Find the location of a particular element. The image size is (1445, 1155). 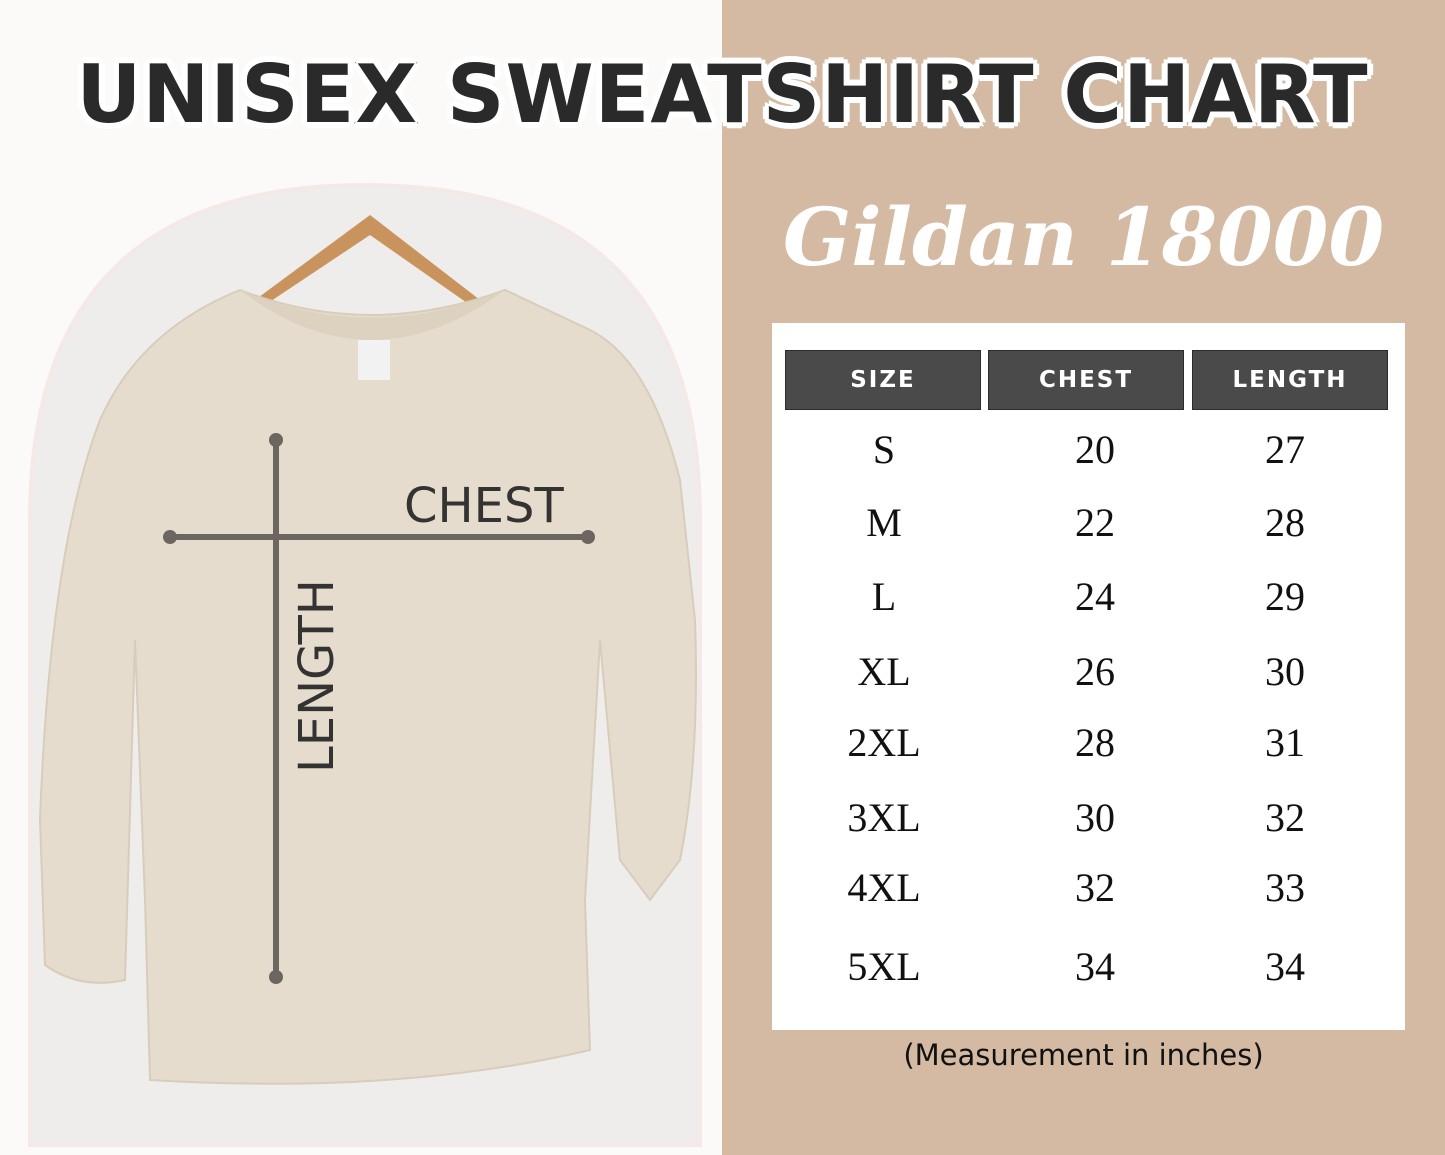

cell-size: 4XL is located at coordinates (884, 887).